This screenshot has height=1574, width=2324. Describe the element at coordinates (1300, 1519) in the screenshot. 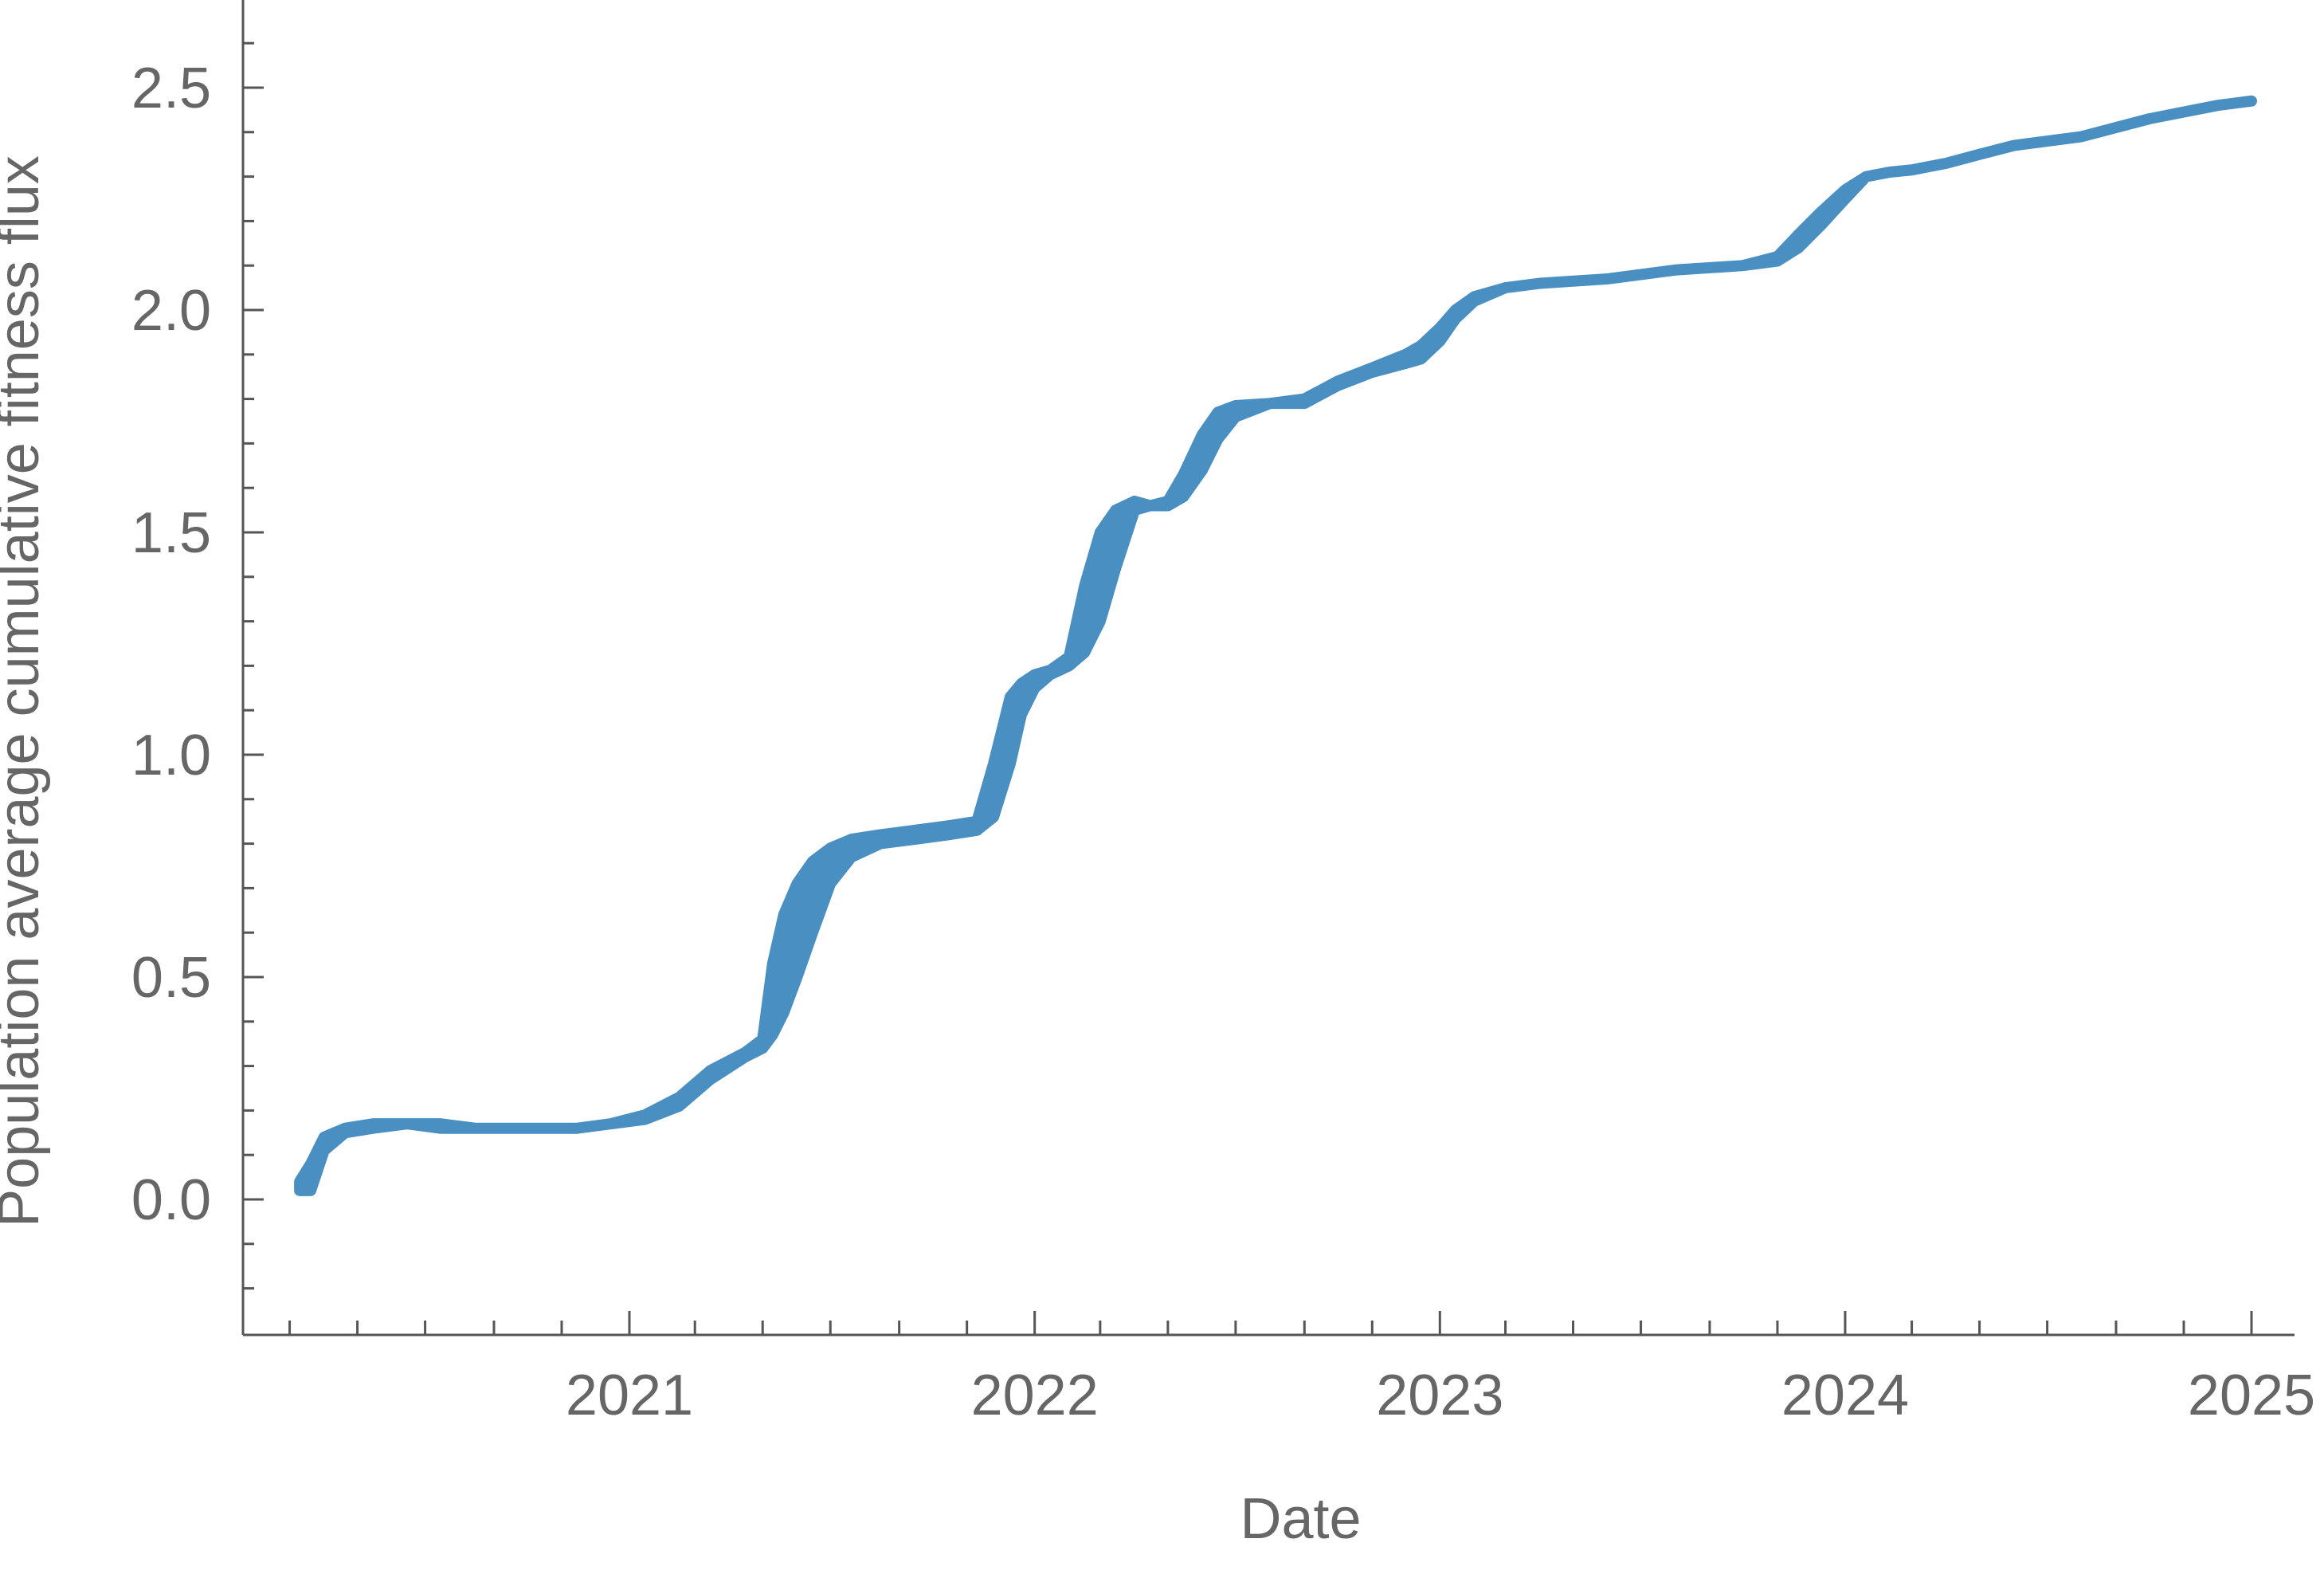

I see `x-axis-title: Date` at that location.